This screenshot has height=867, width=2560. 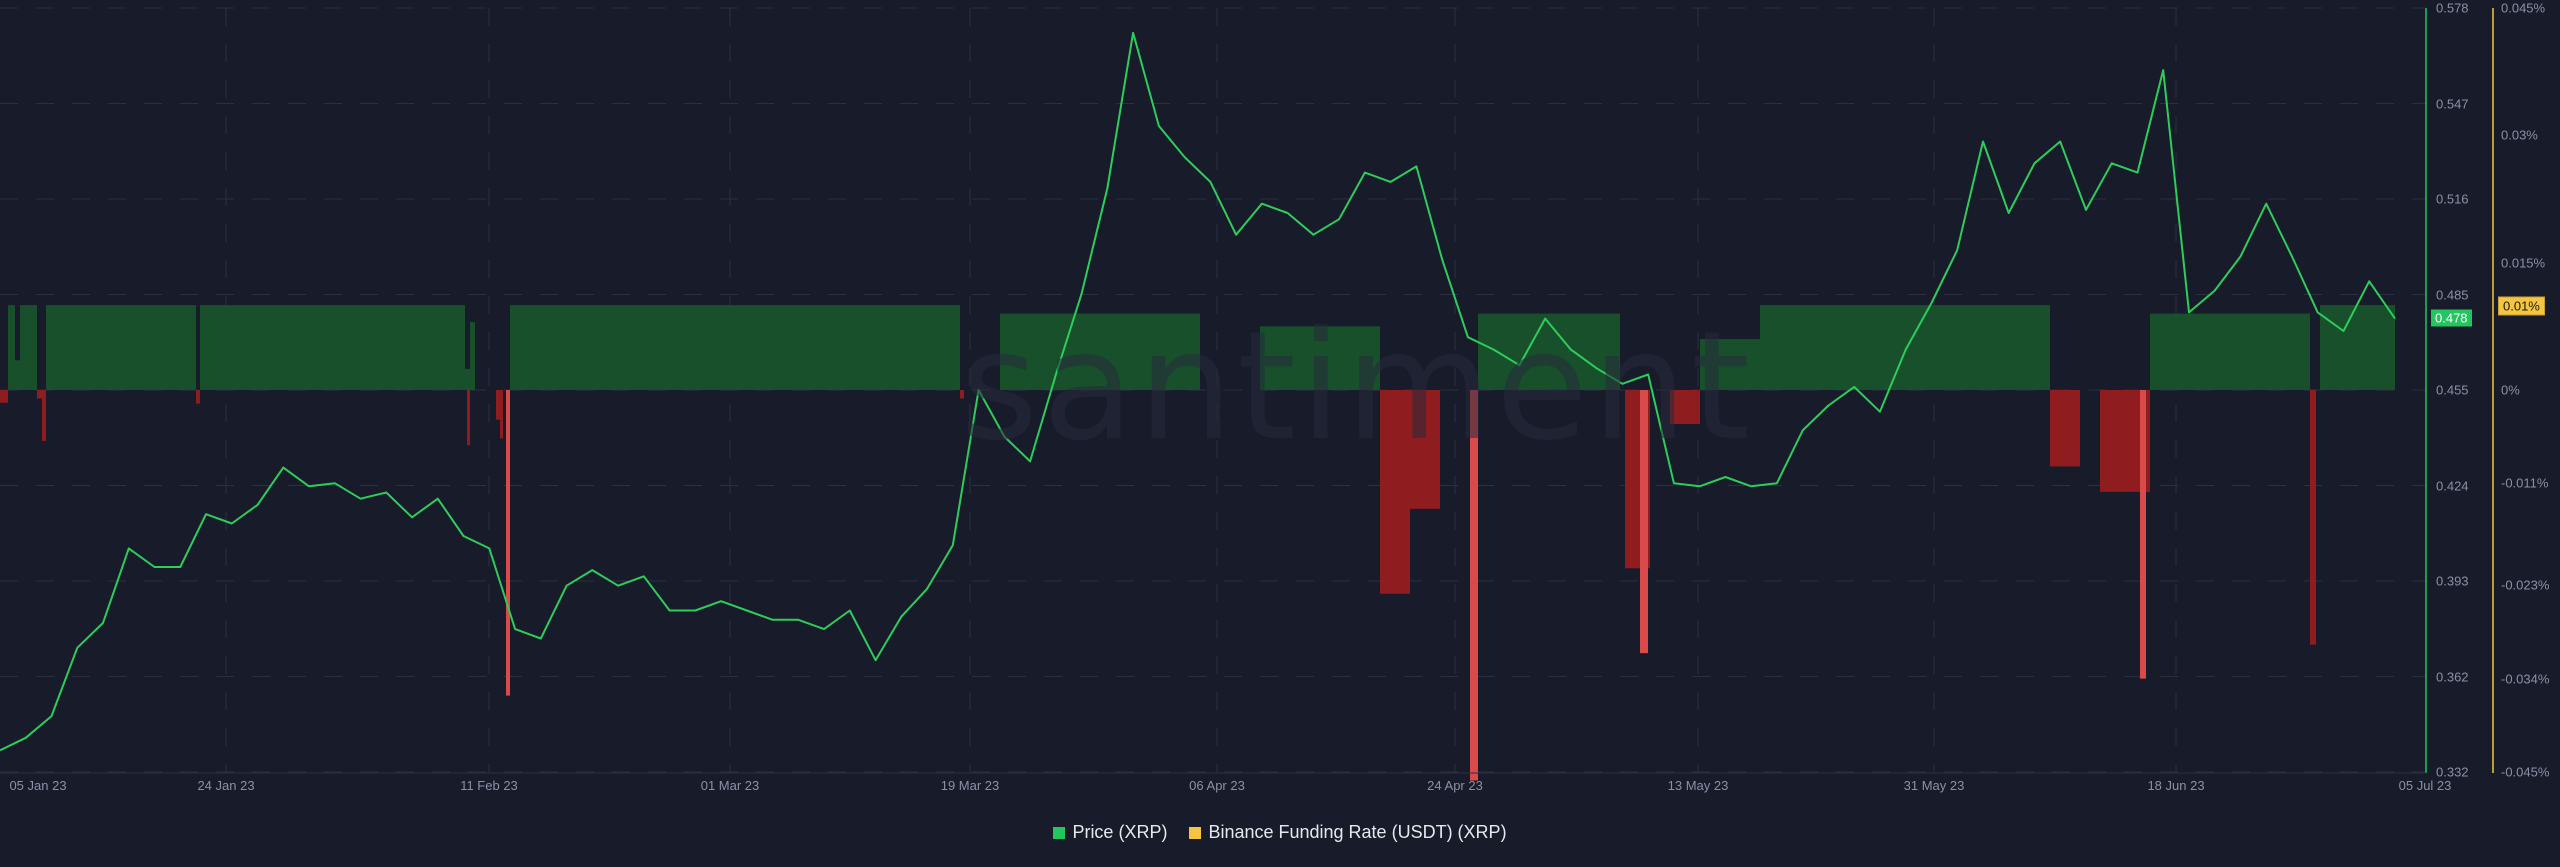 What do you see at coordinates (1455, 785) in the screenshot?
I see `date-tick-label: 24 Apr 23` at bounding box center [1455, 785].